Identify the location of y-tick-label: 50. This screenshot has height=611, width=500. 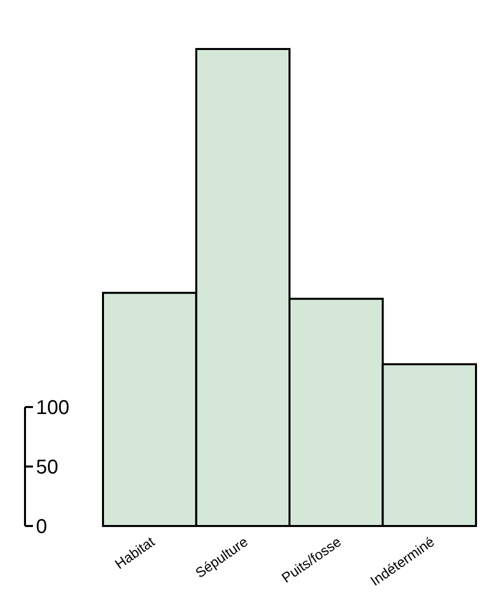
(47, 467).